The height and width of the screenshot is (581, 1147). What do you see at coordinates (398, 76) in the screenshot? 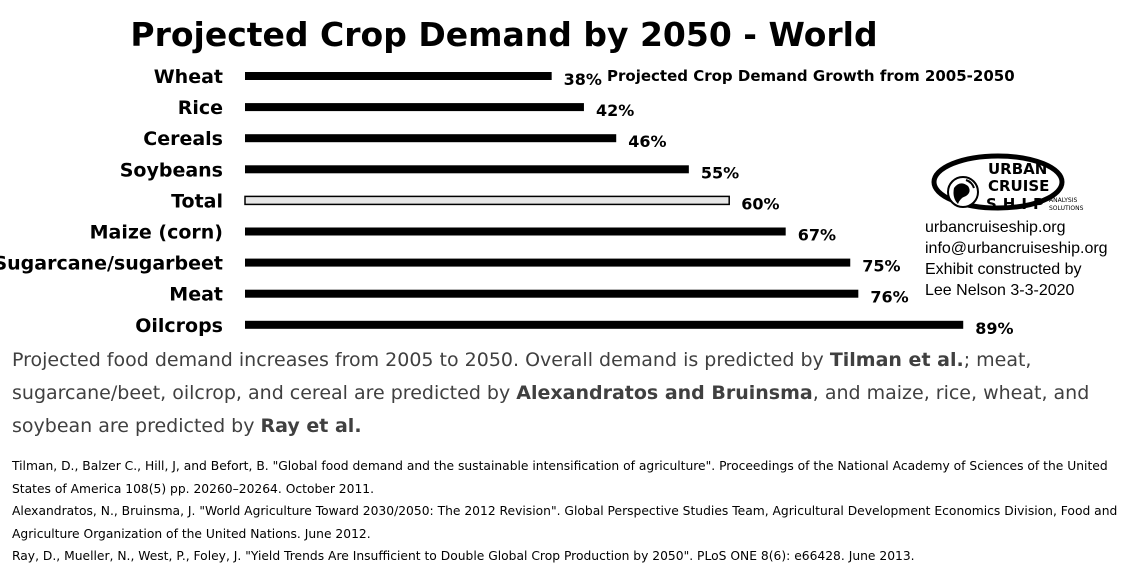
I see `bar-wheat` at bounding box center [398, 76].